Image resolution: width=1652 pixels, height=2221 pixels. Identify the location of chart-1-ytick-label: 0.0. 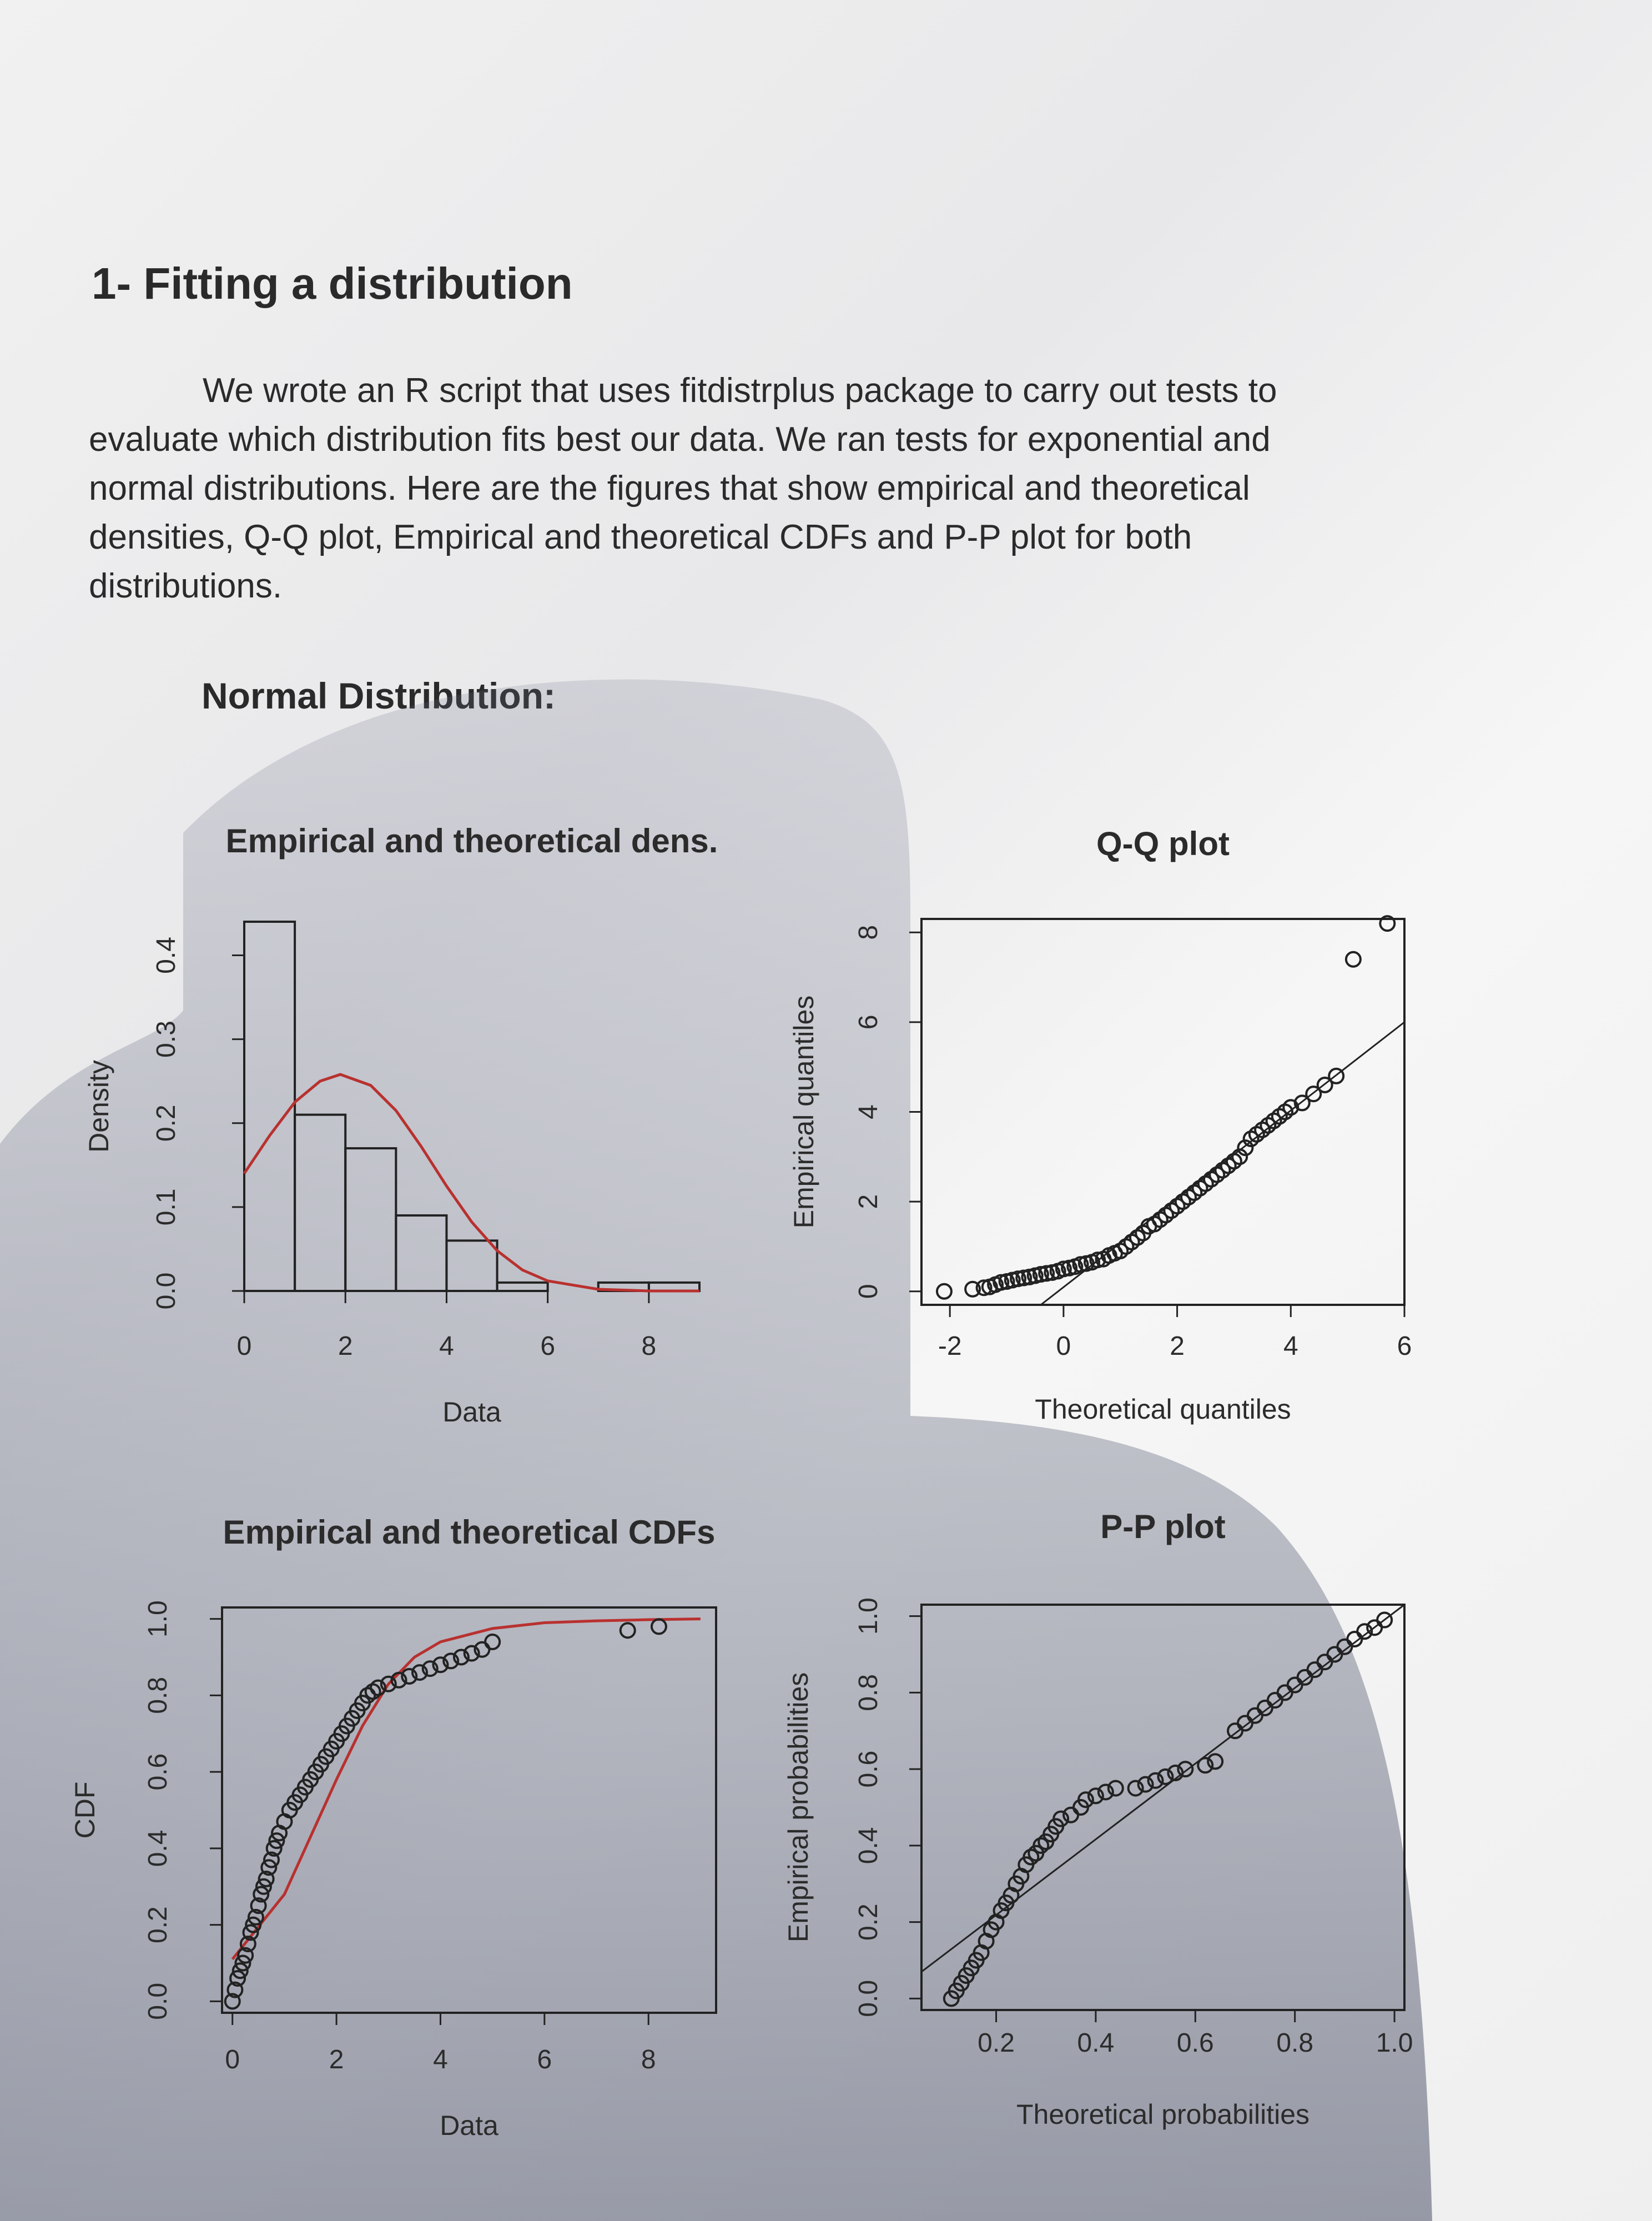
(166, 1291).